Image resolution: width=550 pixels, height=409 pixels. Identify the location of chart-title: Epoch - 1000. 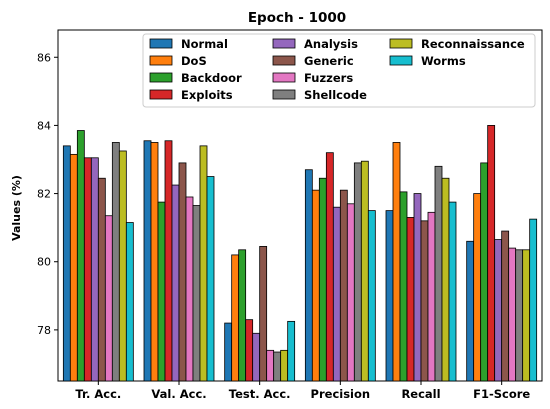
(297, 18).